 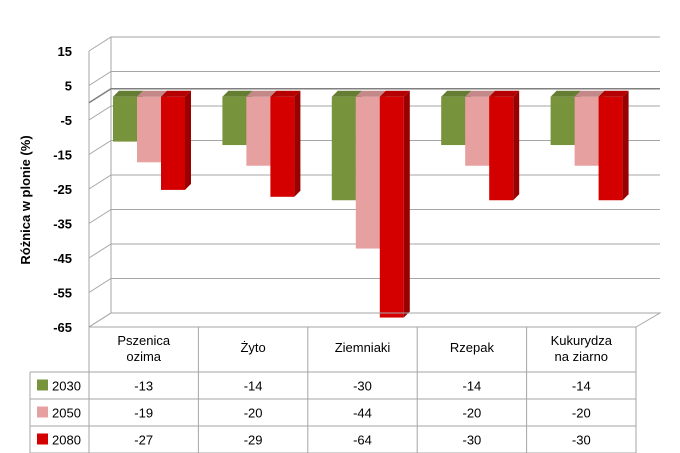 What do you see at coordinates (62, 293) in the screenshot?
I see `y-tick-label: -55` at bounding box center [62, 293].